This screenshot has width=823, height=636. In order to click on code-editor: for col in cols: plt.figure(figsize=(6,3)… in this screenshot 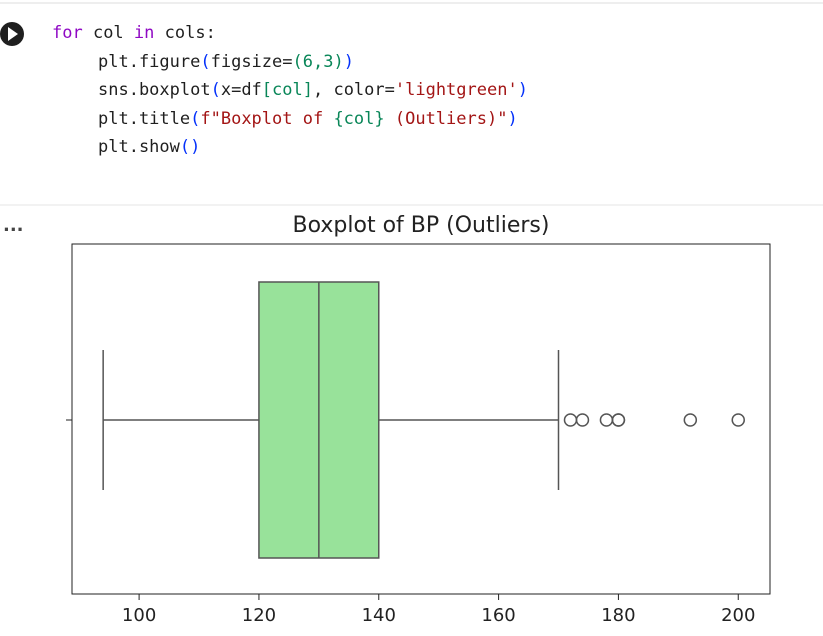, I will do `click(290, 90)`.